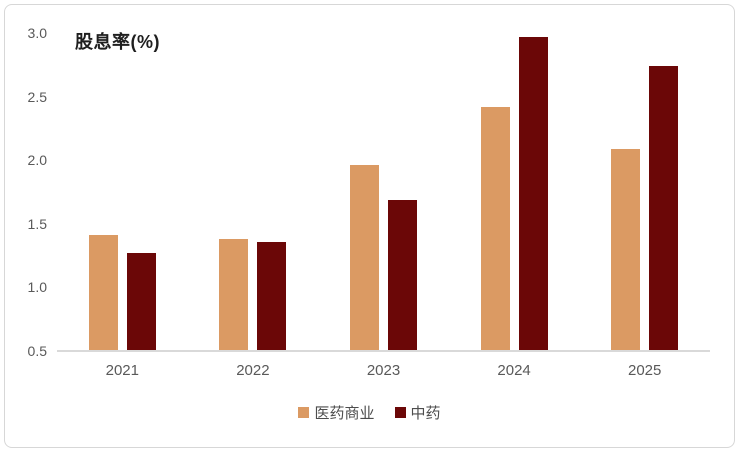 This screenshot has width=739, height=452. I want to click on y-tick-label: 2.5, so click(37, 96).